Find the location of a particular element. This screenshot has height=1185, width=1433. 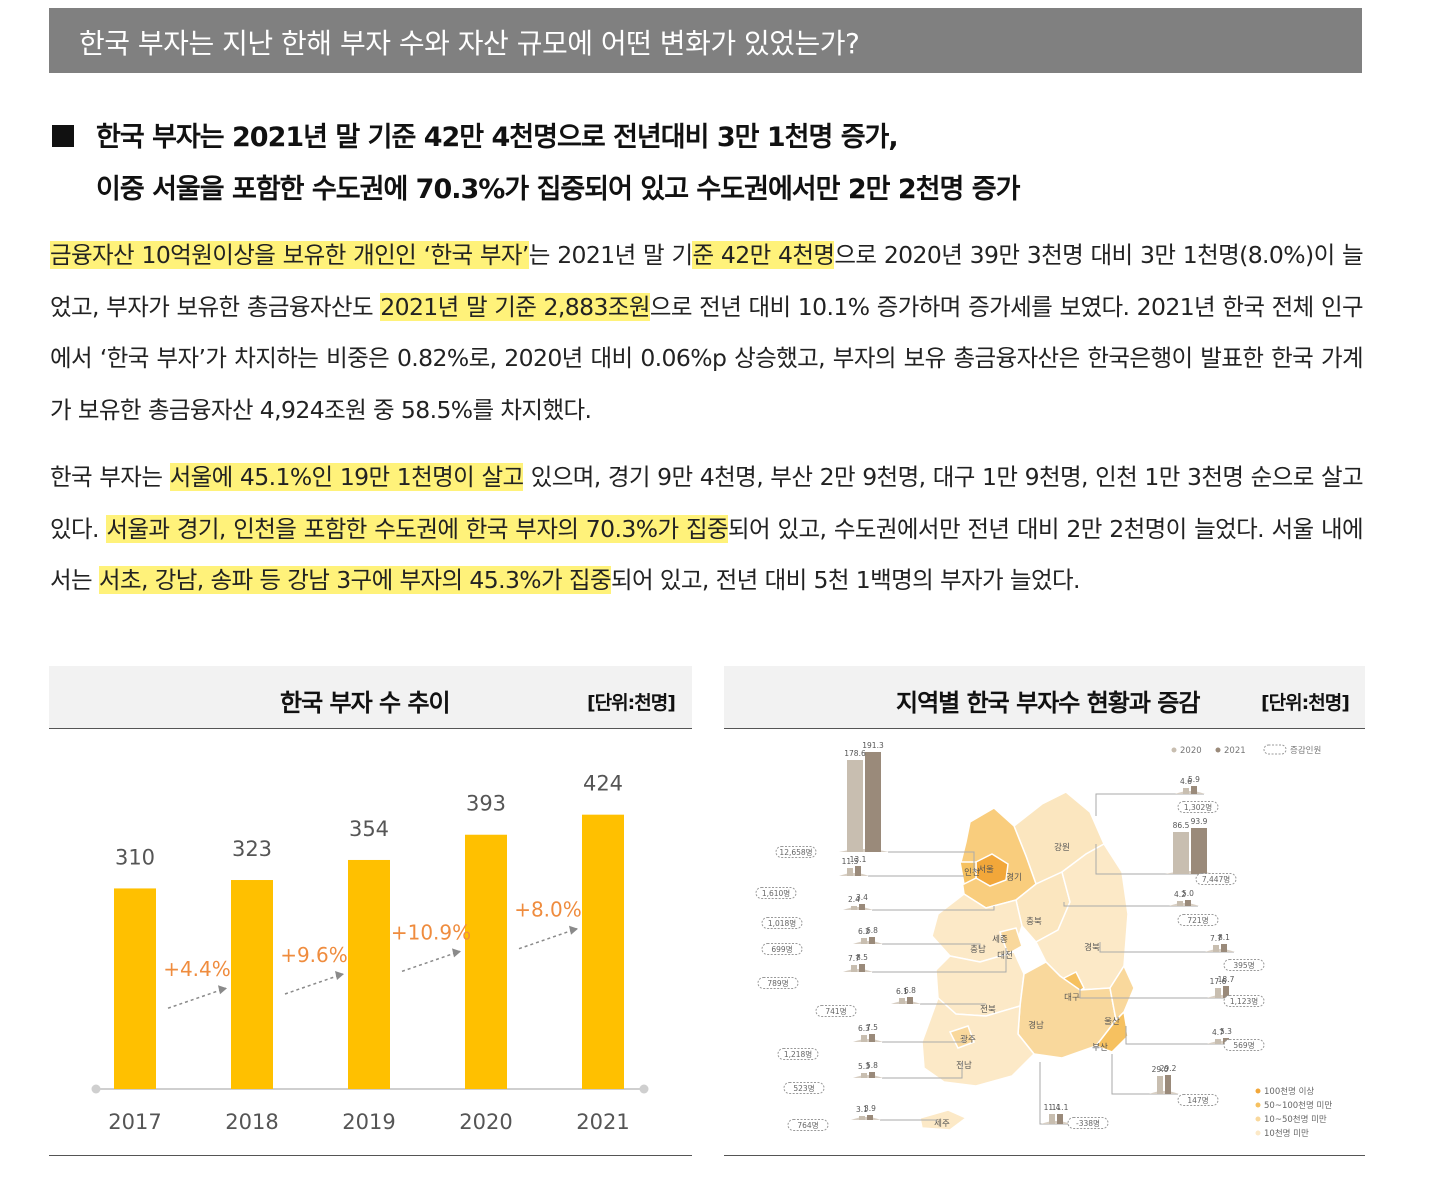

body-text: 는 2021년 말 기 is located at coordinates (610, 255).